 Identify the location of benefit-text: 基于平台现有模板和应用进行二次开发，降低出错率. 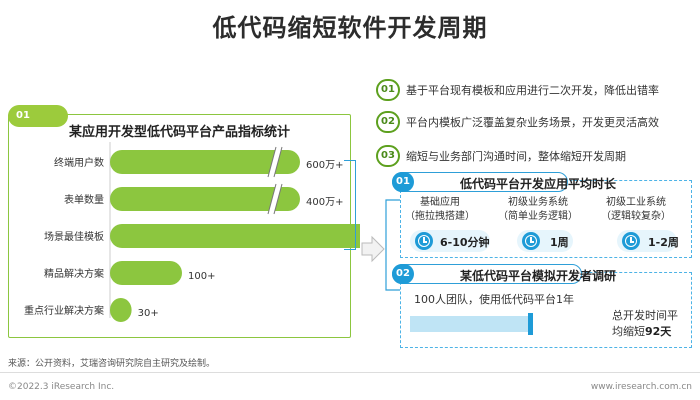
(532, 90).